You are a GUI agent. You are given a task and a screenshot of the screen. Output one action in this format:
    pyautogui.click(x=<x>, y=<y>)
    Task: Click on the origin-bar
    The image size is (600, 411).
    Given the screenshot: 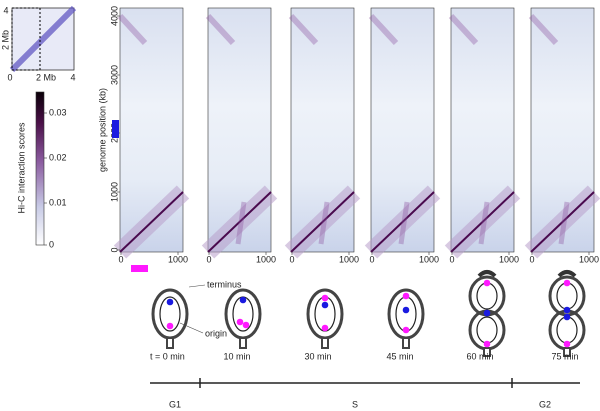 What is the action you would take?
    pyautogui.click(x=139, y=268)
    